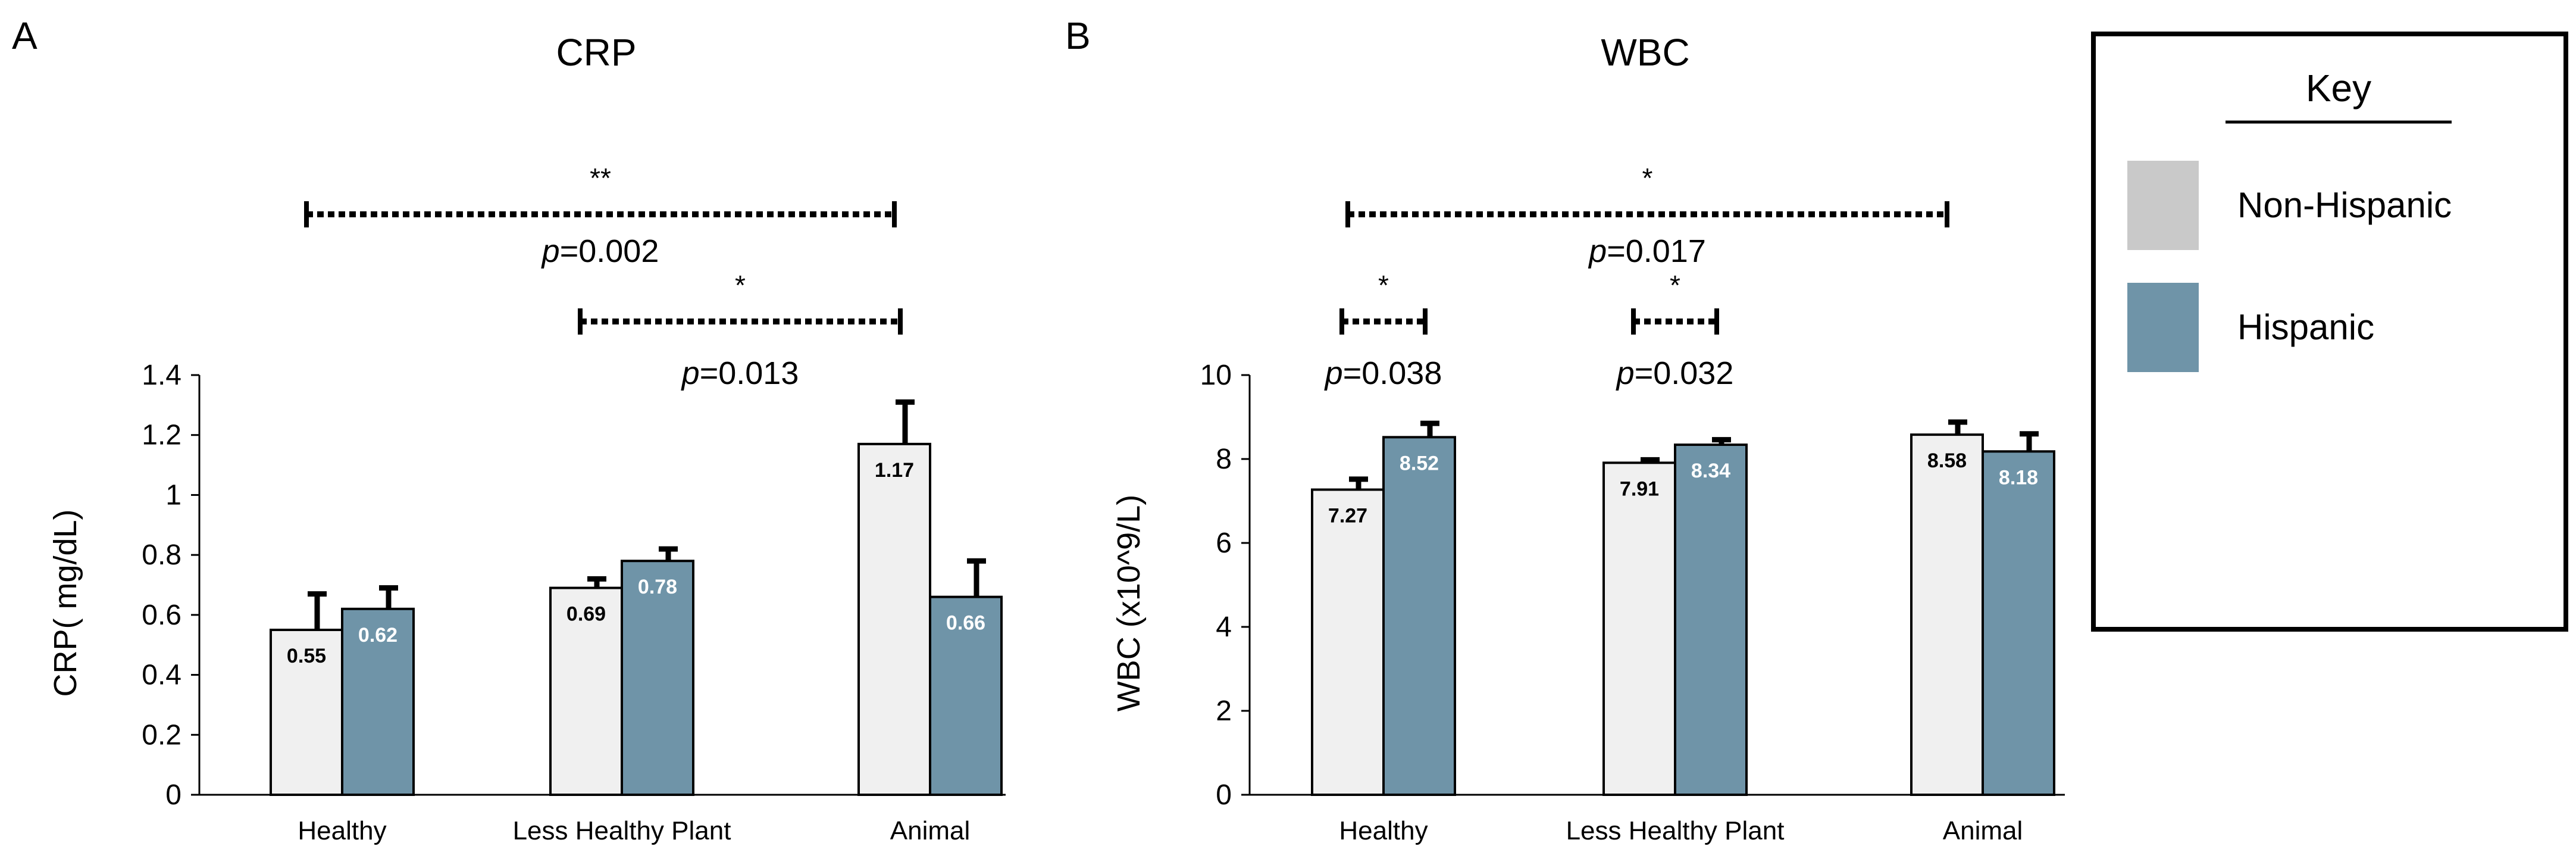 This screenshot has width=2576, height=868. I want to click on panel-a-data-label: 1.17, so click(894, 470).